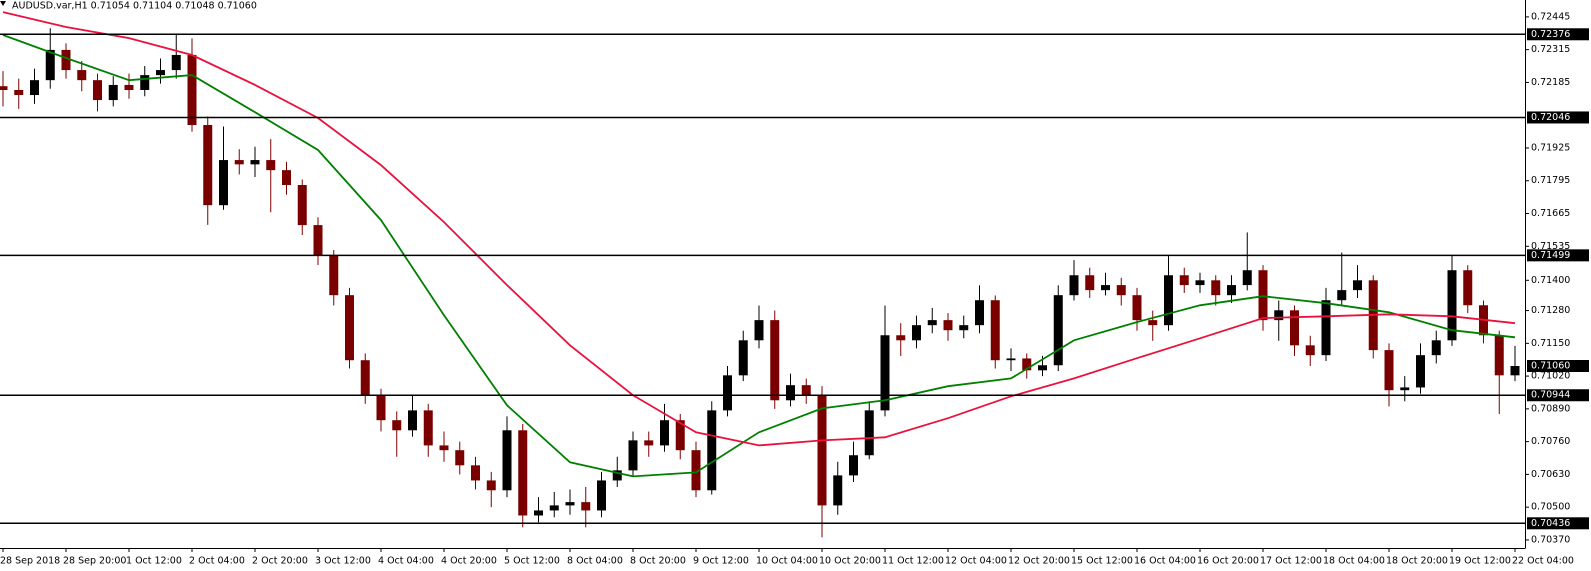  I want to click on y-tick-label: 0.70500, so click(1550, 507).